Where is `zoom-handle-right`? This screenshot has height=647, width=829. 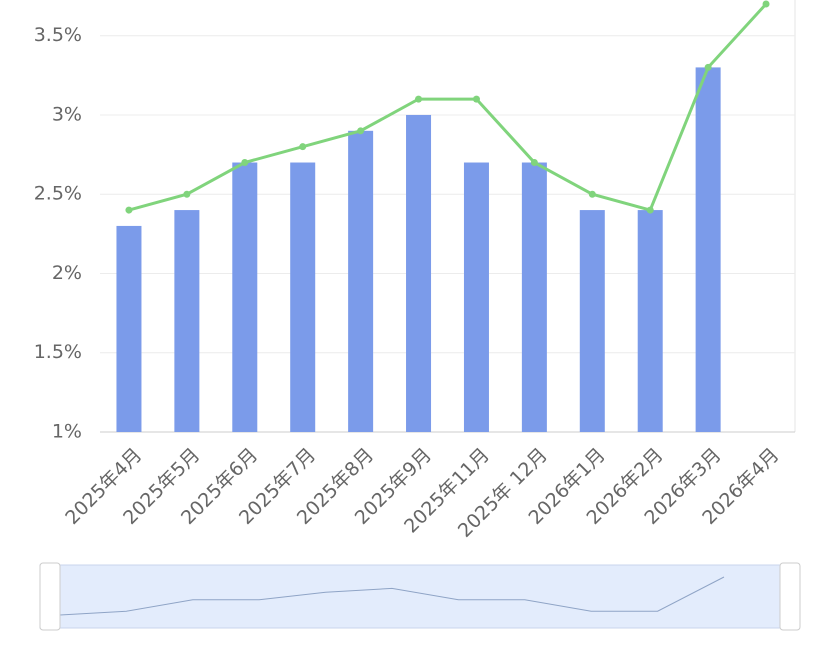 zoom-handle-right is located at coordinates (790, 596).